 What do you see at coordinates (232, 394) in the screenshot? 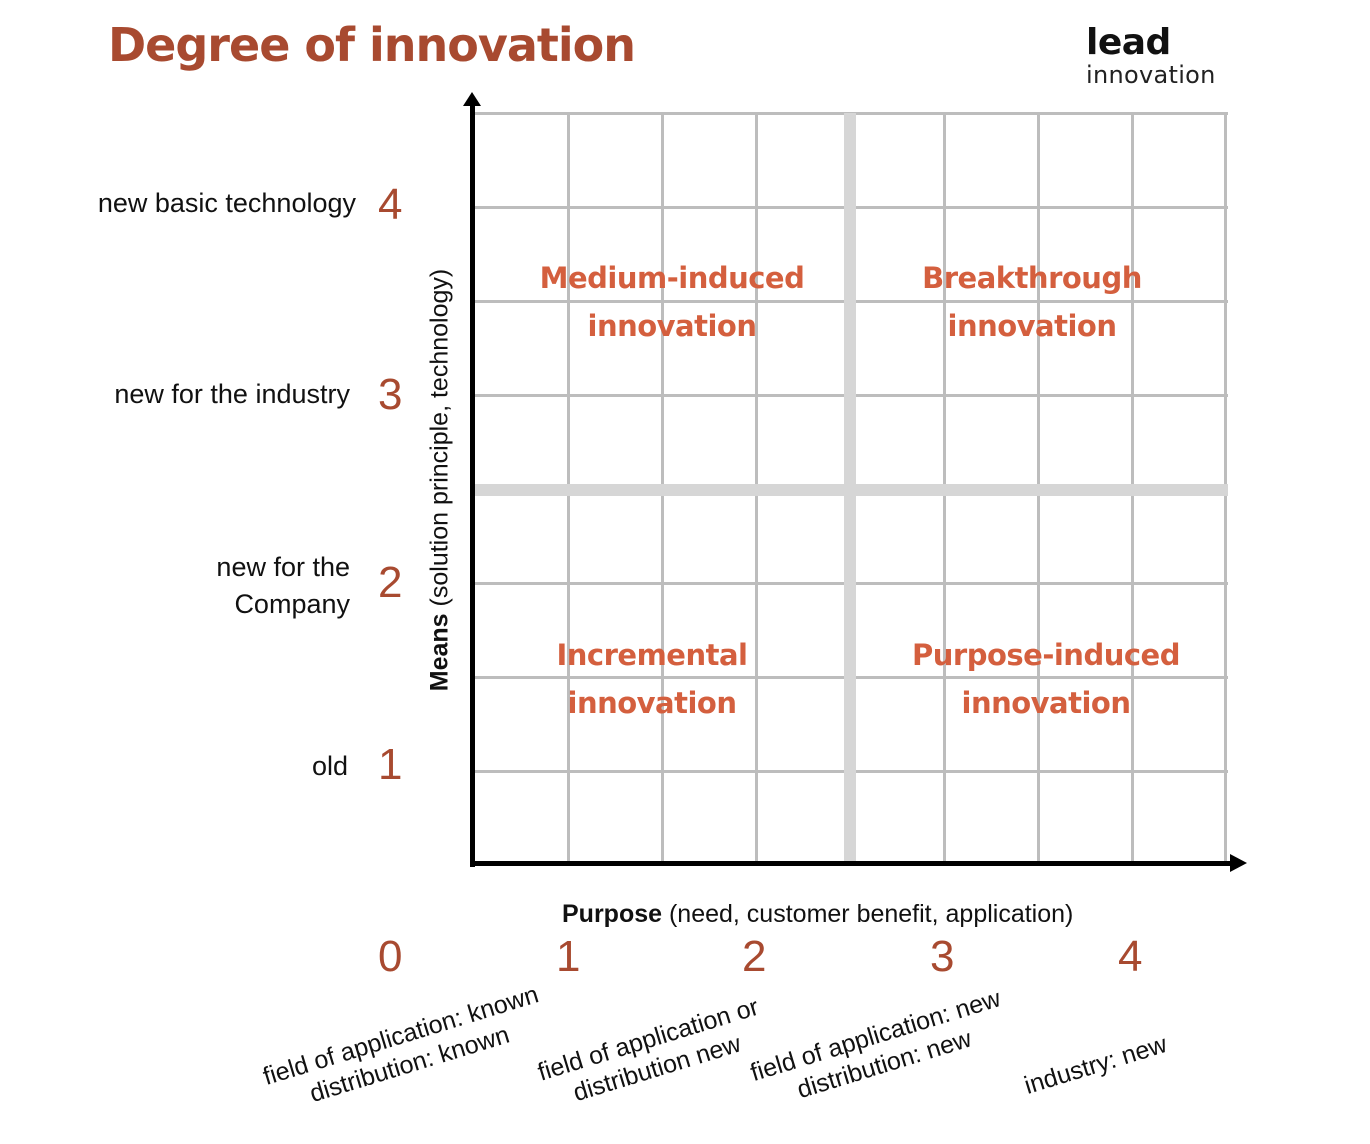
I see `y-tick-label-3: new for the industry` at bounding box center [232, 394].